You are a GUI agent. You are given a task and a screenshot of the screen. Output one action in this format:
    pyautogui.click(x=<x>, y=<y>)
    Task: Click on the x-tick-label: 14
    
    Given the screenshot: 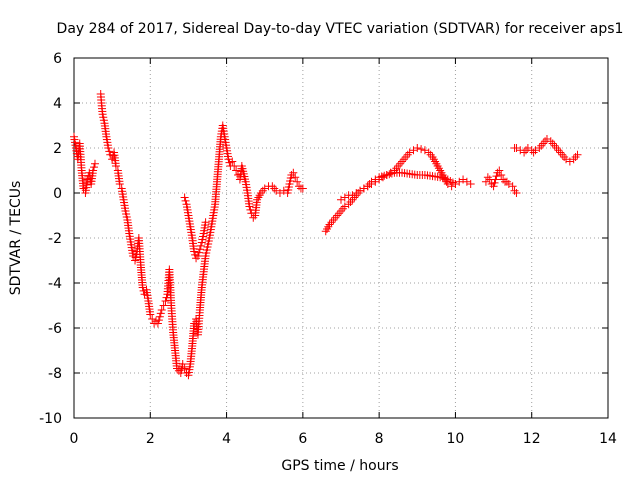 What is the action you would take?
    pyautogui.click(x=608, y=439)
    